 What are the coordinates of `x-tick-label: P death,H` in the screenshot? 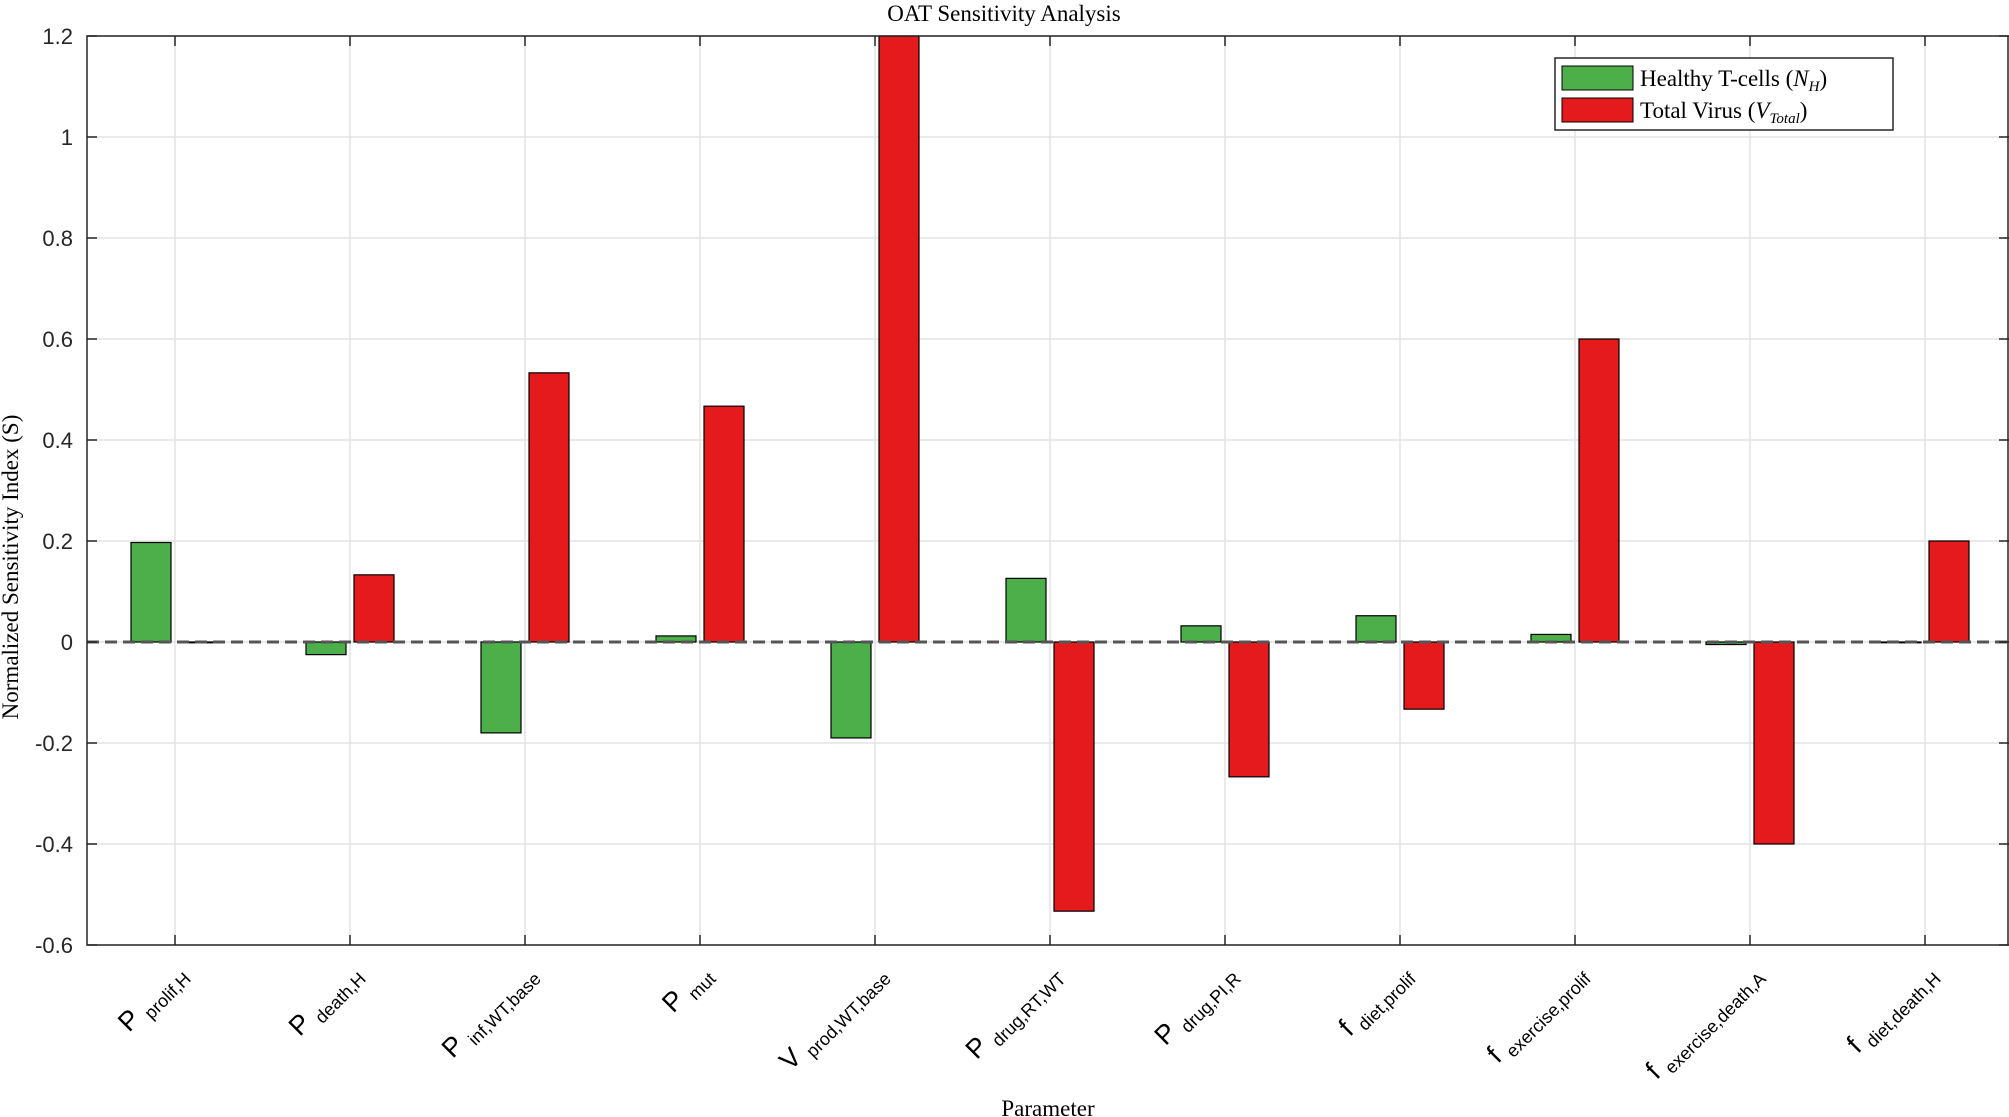 It's located at (326, 1001).